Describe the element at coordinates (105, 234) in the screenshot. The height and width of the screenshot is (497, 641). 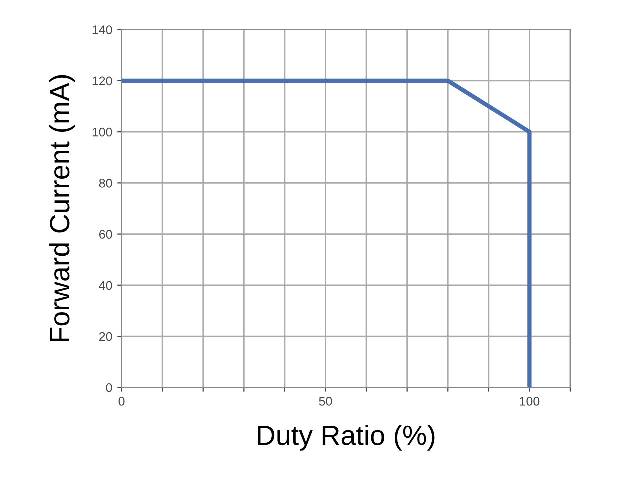
I see `y-tick-label: 60` at that location.